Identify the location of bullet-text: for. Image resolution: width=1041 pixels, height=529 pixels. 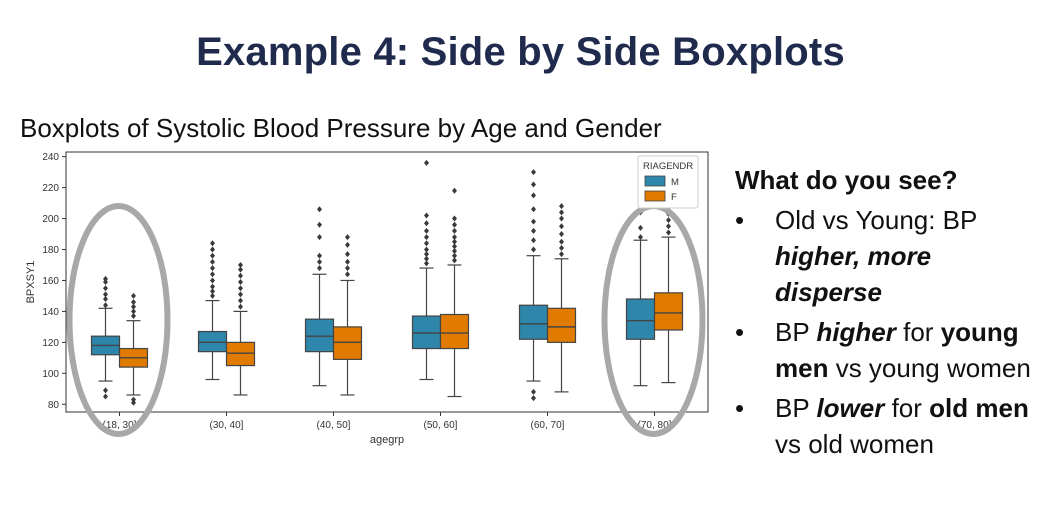
(907, 408).